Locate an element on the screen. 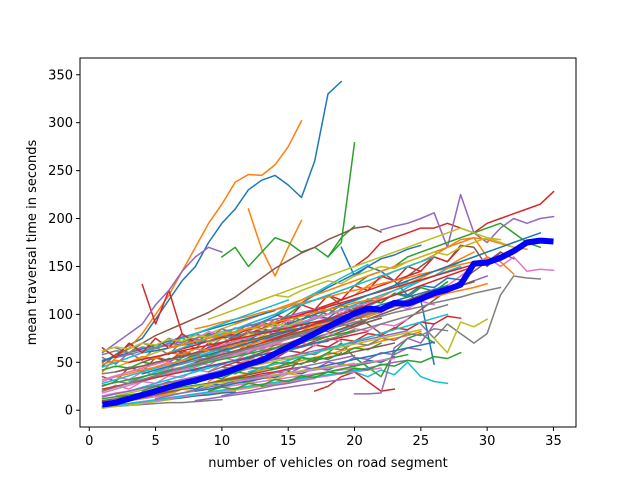 This screenshot has width=640, height=480. y-tick-label: 50 is located at coordinates (64, 363).